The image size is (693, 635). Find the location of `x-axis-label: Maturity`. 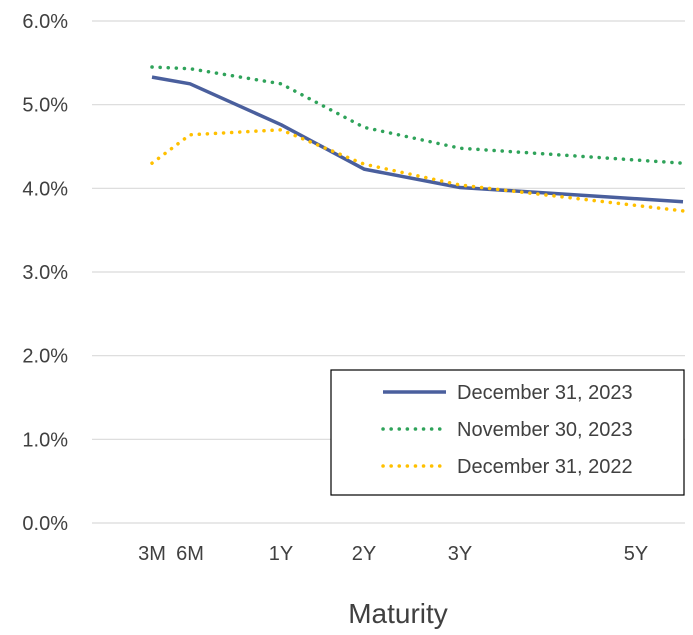

x-axis-label: Maturity is located at coordinates (398, 613).